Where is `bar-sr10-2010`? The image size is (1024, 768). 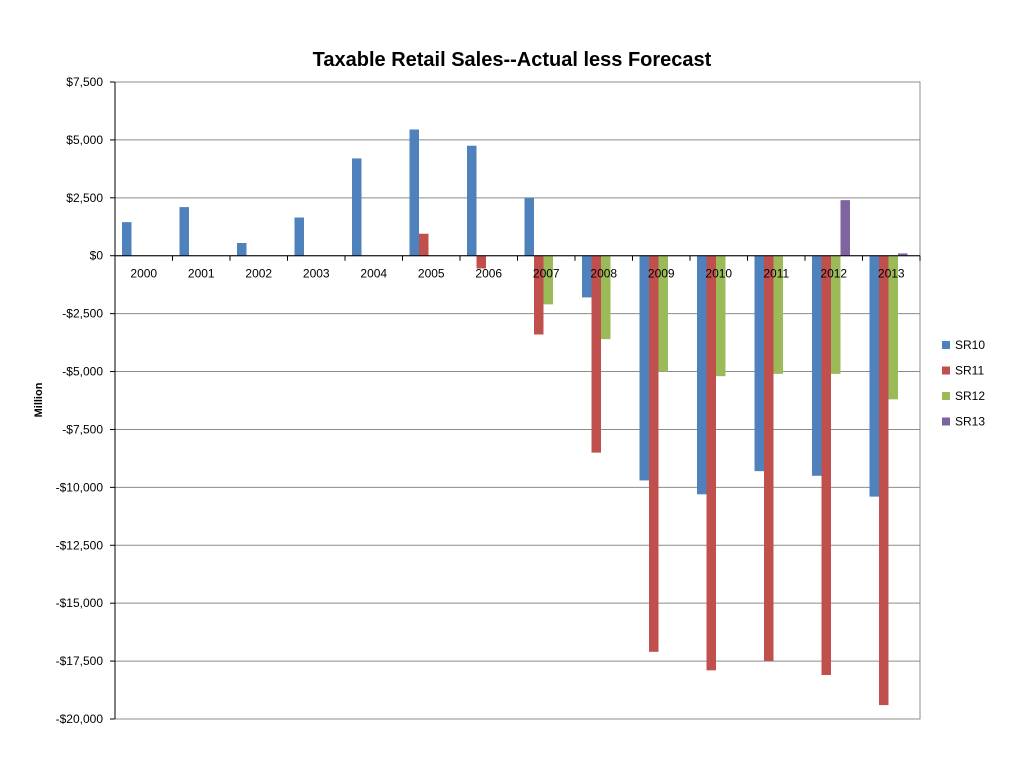
bar-sr10-2010 is located at coordinates (702, 375).